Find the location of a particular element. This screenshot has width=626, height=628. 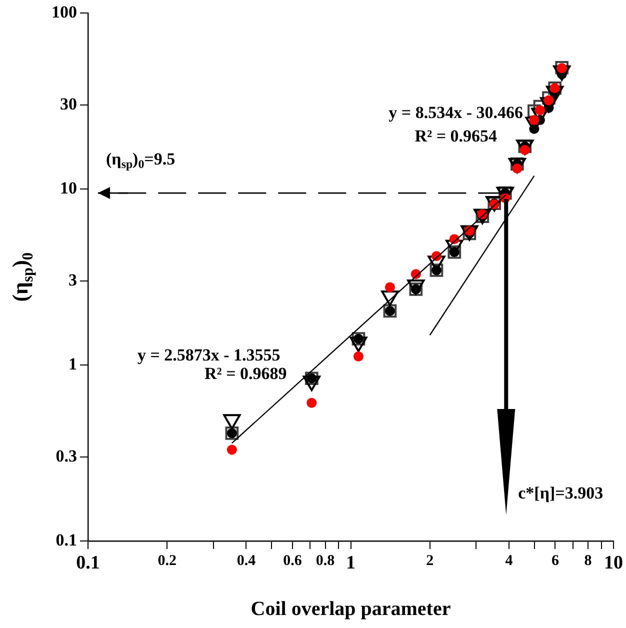

y-tick-label: 10 is located at coordinates (68, 188).